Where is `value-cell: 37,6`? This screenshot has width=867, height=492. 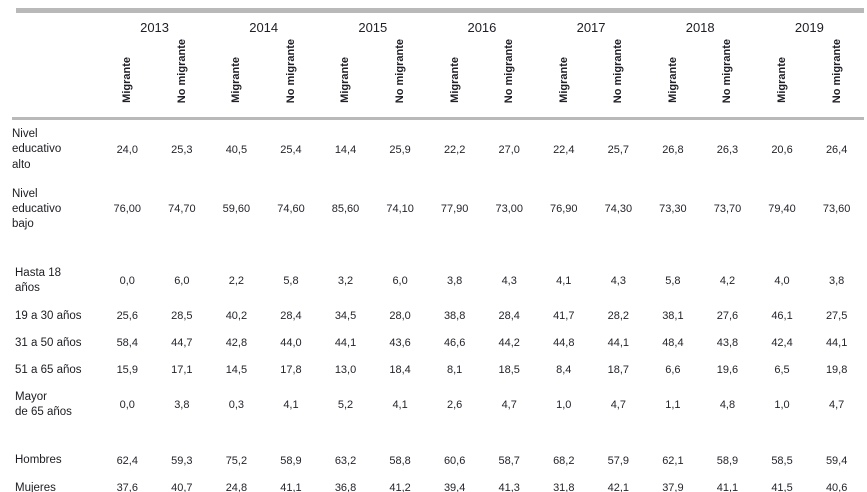
value-cell: 37,6 is located at coordinates (127, 487).